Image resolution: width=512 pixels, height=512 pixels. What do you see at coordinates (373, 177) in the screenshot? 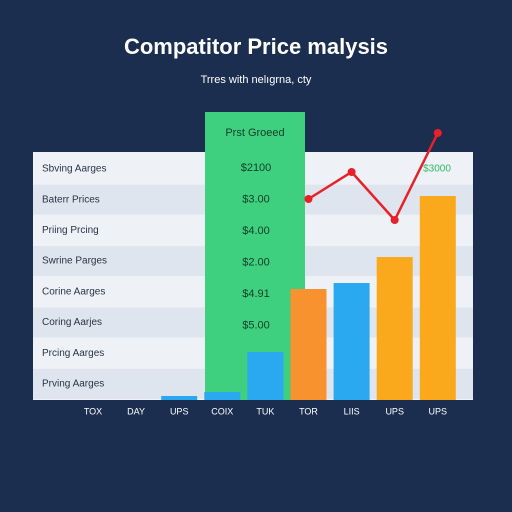
I see `line` at bounding box center [373, 177].